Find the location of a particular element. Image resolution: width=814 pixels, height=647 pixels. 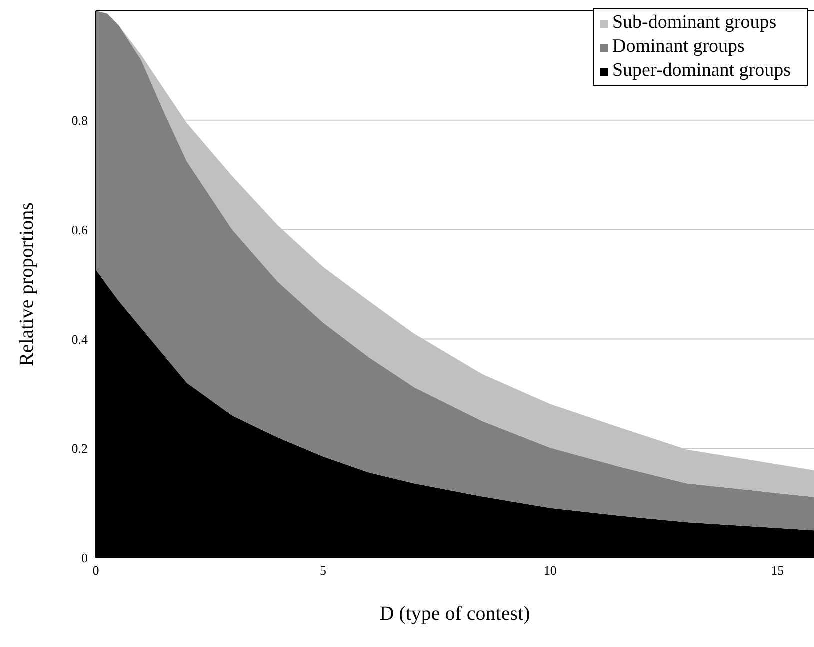

y-tick-label: 0.8 is located at coordinates (80, 120).